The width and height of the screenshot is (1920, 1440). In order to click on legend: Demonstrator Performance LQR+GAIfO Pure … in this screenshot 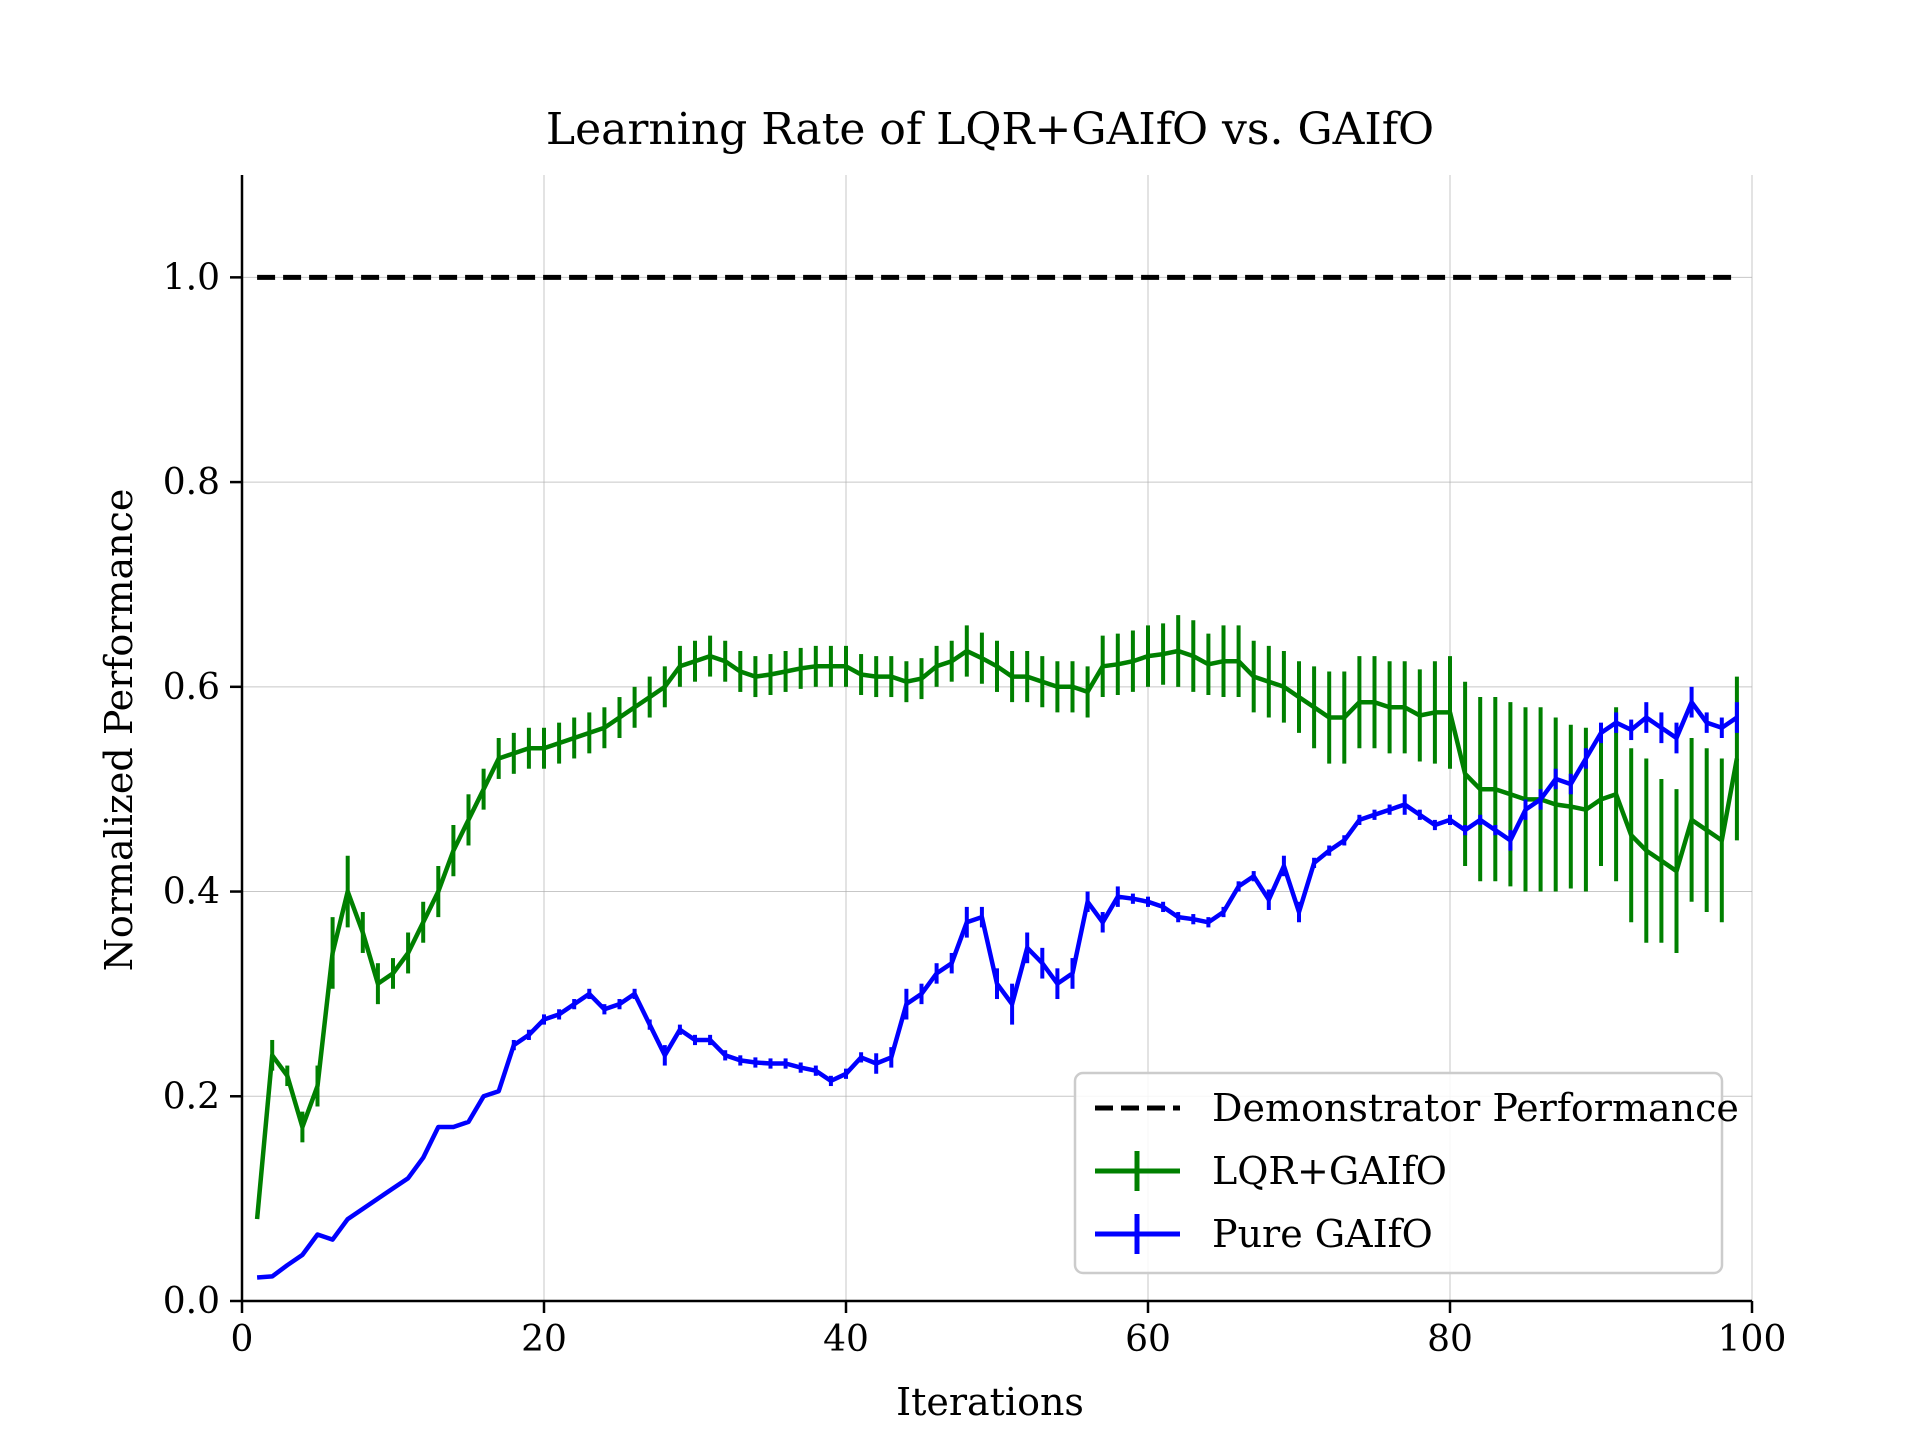, I will do `click(1406, 1173)`.